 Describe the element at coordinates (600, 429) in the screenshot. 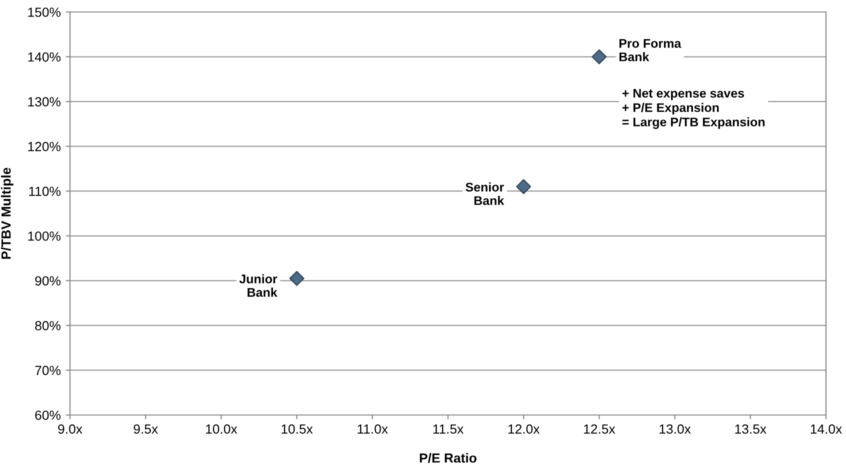

I see `x-tick-label: 12.5x` at that location.